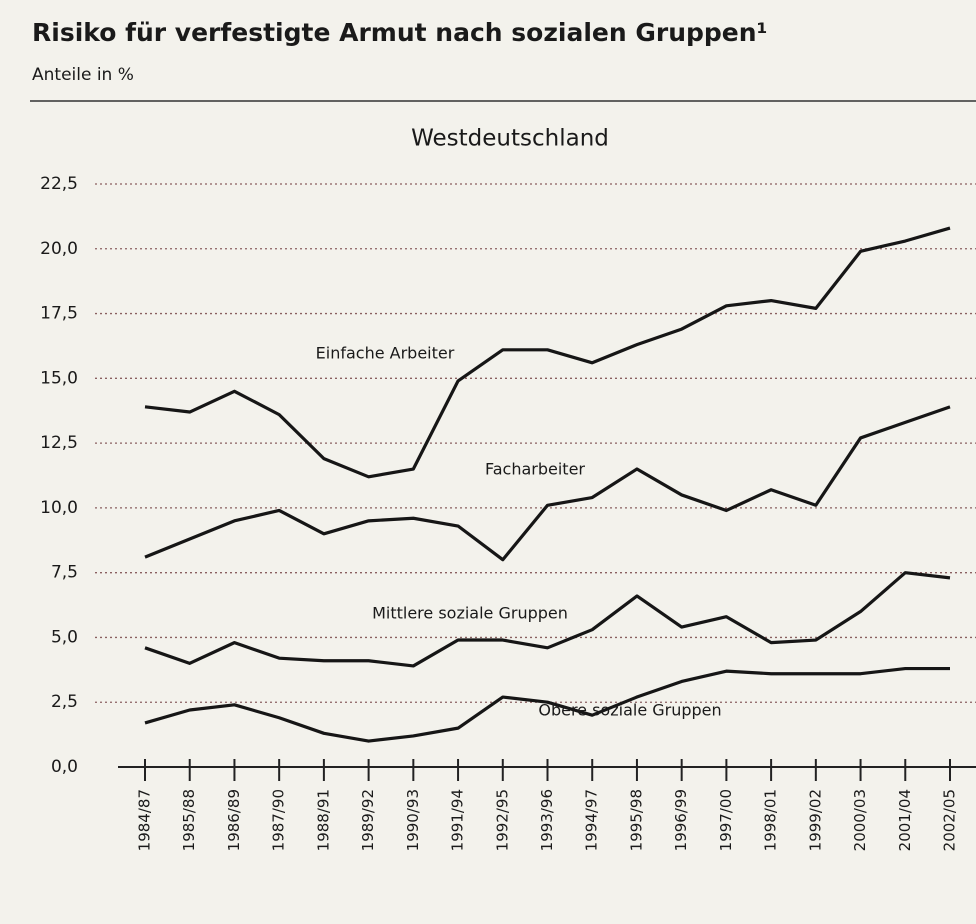 The width and height of the screenshot is (976, 924). Describe the element at coordinates (64, 573) in the screenshot. I see `y-tick-label: 7,5` at that location.